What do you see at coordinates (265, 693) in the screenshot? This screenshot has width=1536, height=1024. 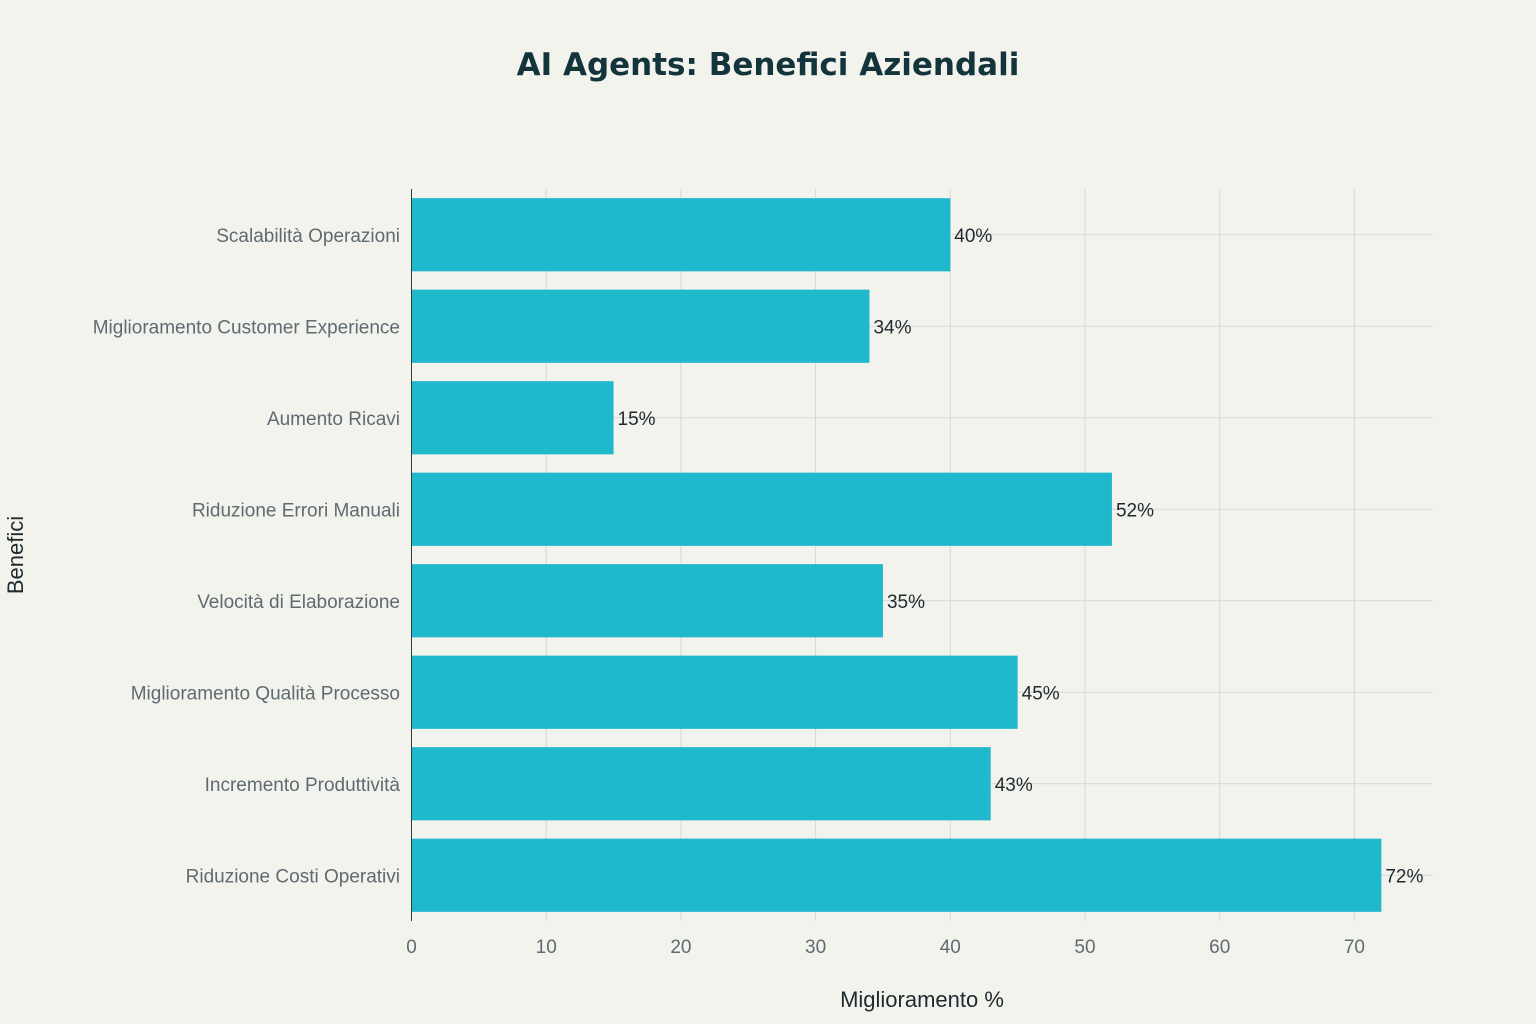 I see `category-label: Miglioramento Qualità Processo` at bounding box center [265, 693].